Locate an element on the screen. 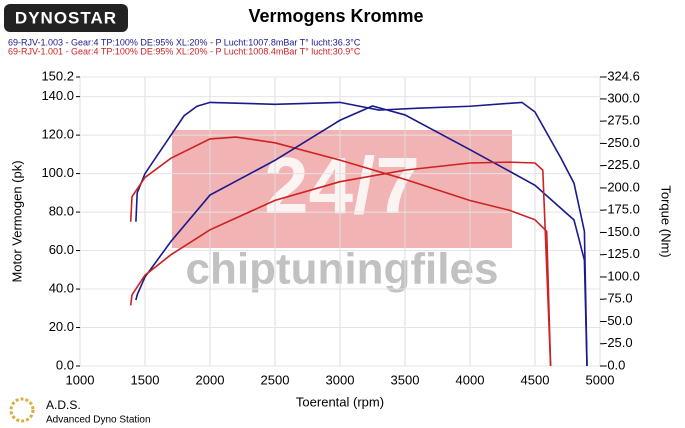  y2-tick-label: -25.0 is located at coordinates (618, 342).